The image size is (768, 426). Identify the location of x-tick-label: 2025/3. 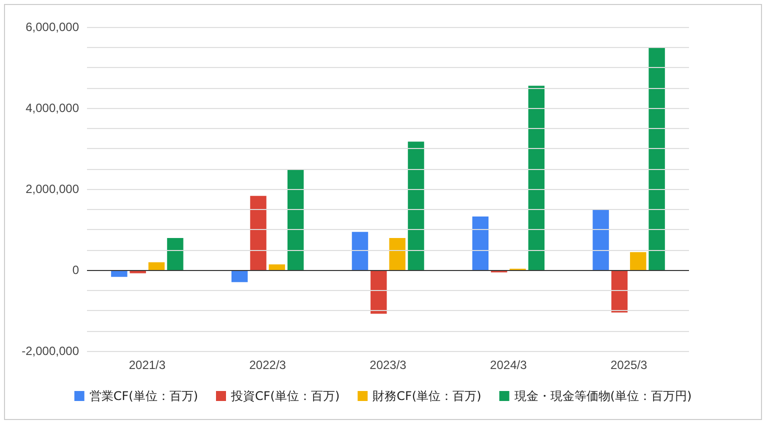
(629, 365).